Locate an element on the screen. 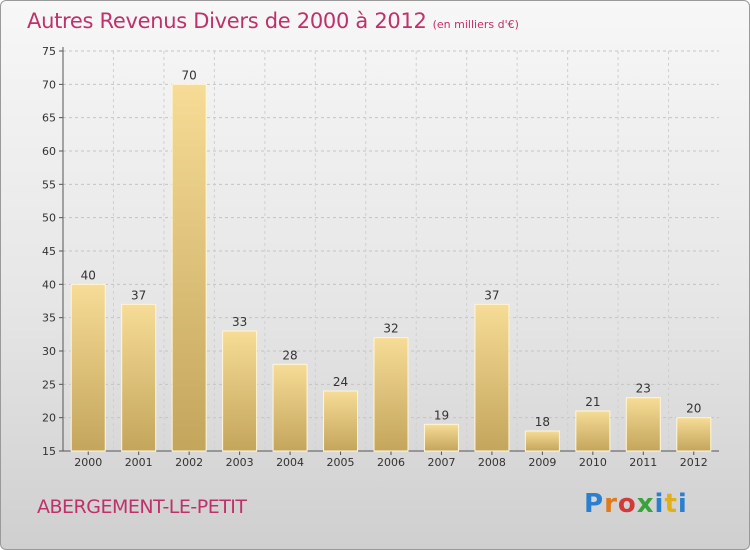 The height and width of the screenshot is (550, 750). bar-2008 is located at coordinates (492, 377).